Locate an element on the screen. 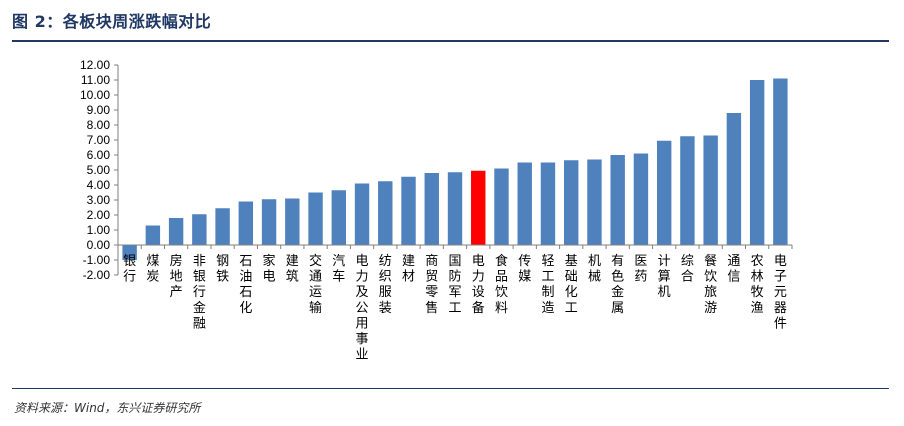 The width and height of the screenshot is (904, 426). y-tick-label: 2.00 is located at coordinates (99, 215).